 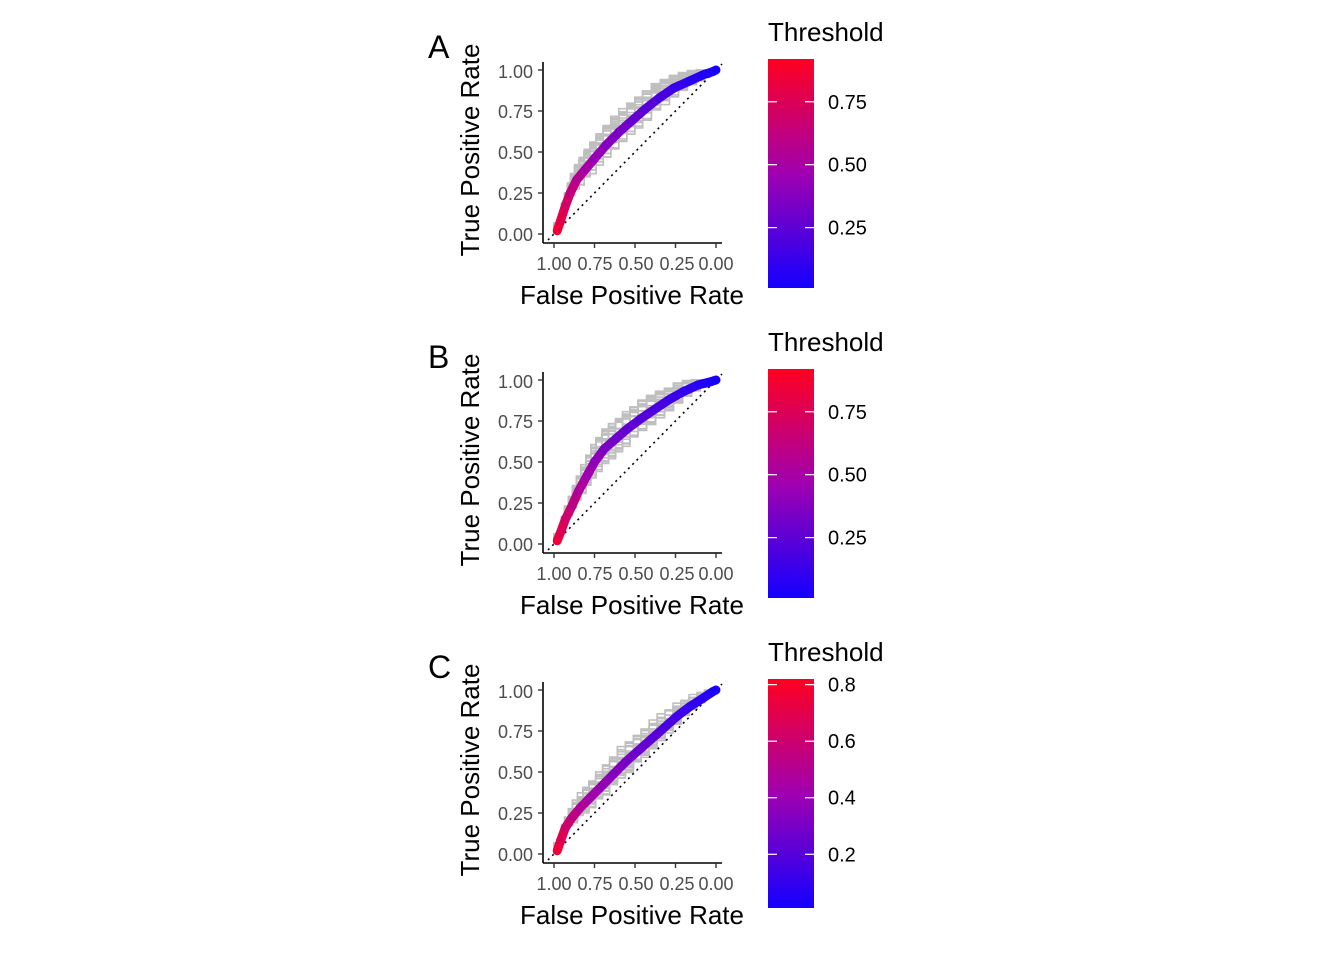 I want to click on colorbar-tick-label: 0.4, so click(x=842, y=799).